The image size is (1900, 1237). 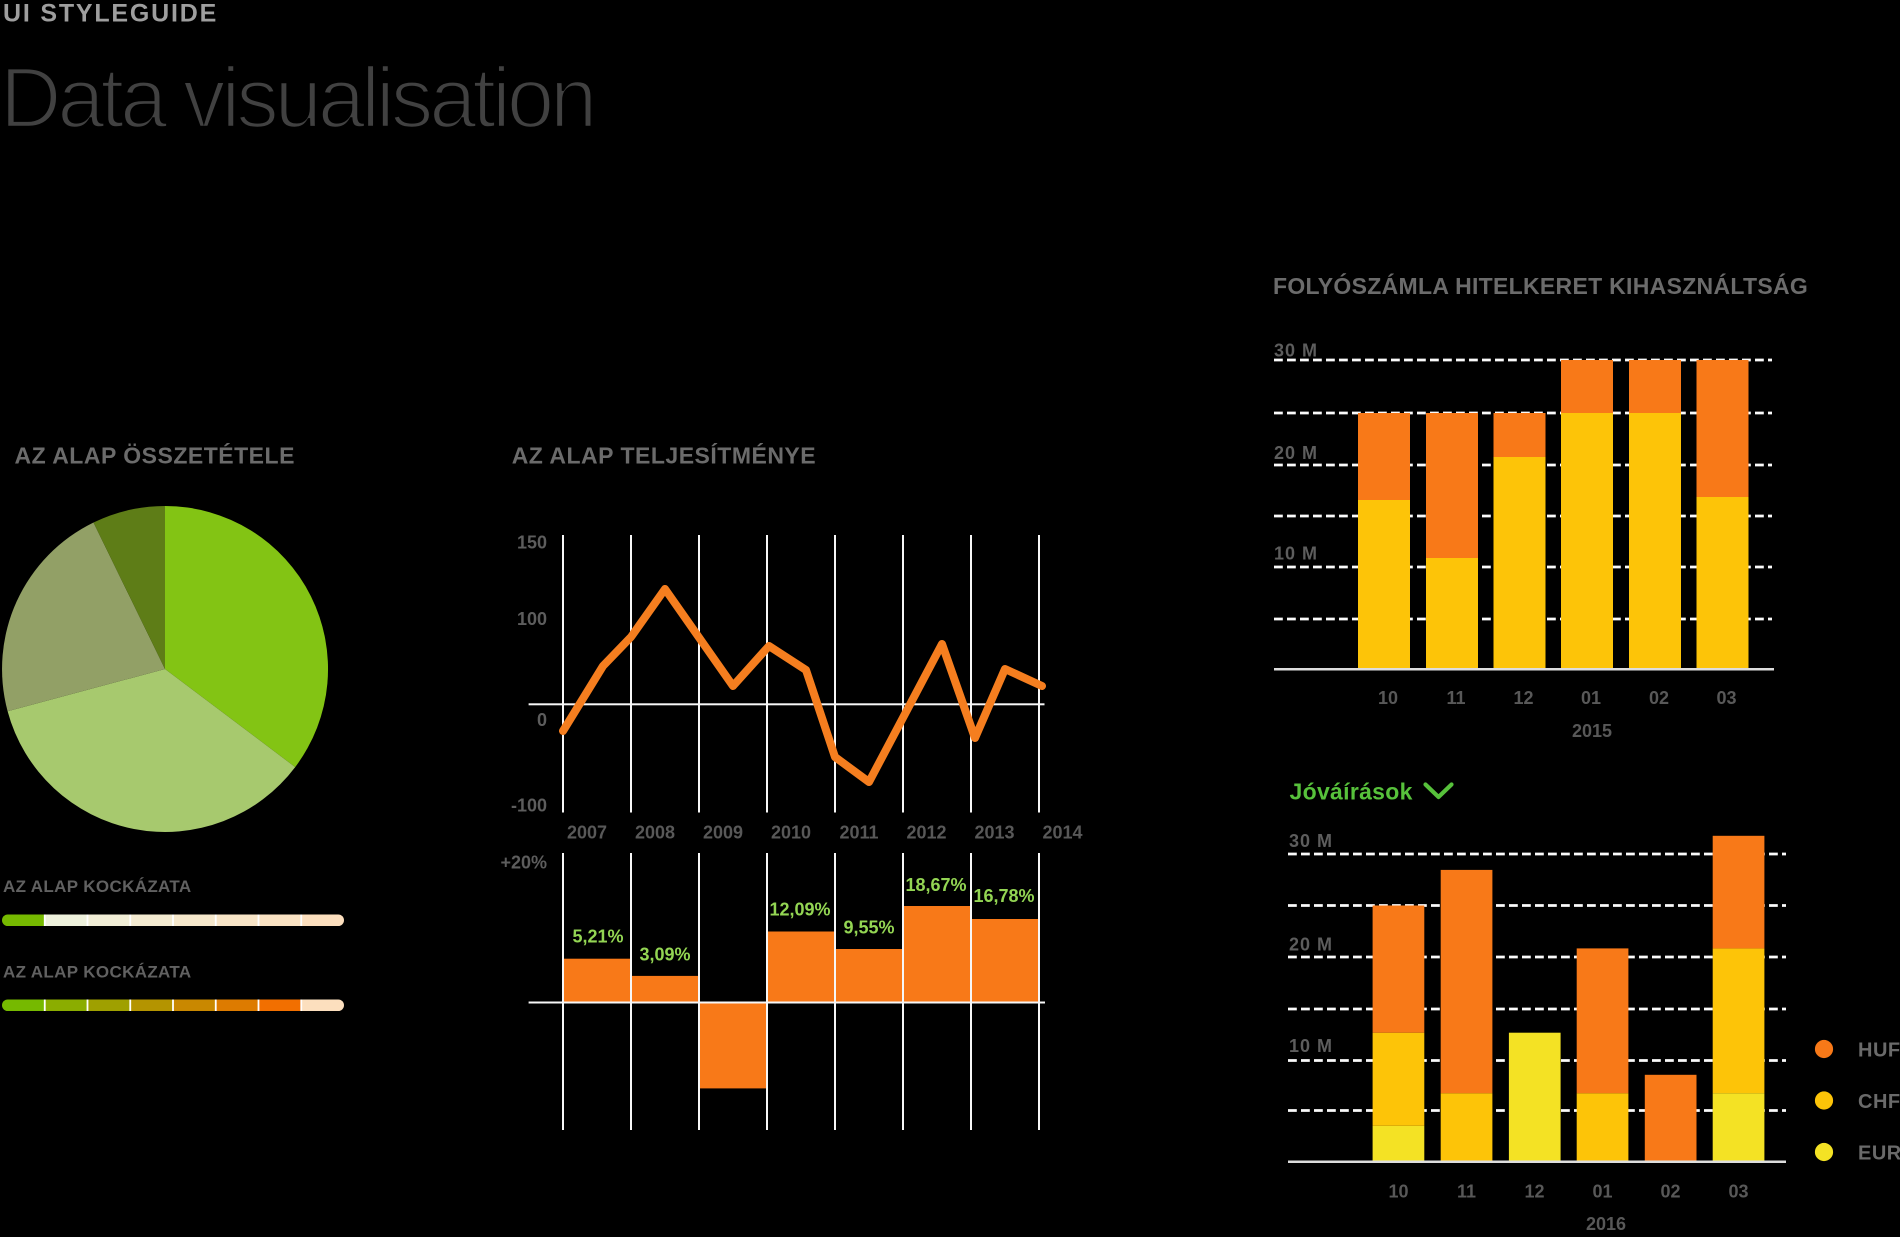 What do you see at coordinates (1540, 285) in the screenshot?
I see `svg-text:FOLYÓSZÁMLA HITELKERET KIHASZN: FOLYÓSZÁMLA HITELKERET KIHASZNÁLTSÁG` at bounding box center [1540, 285].